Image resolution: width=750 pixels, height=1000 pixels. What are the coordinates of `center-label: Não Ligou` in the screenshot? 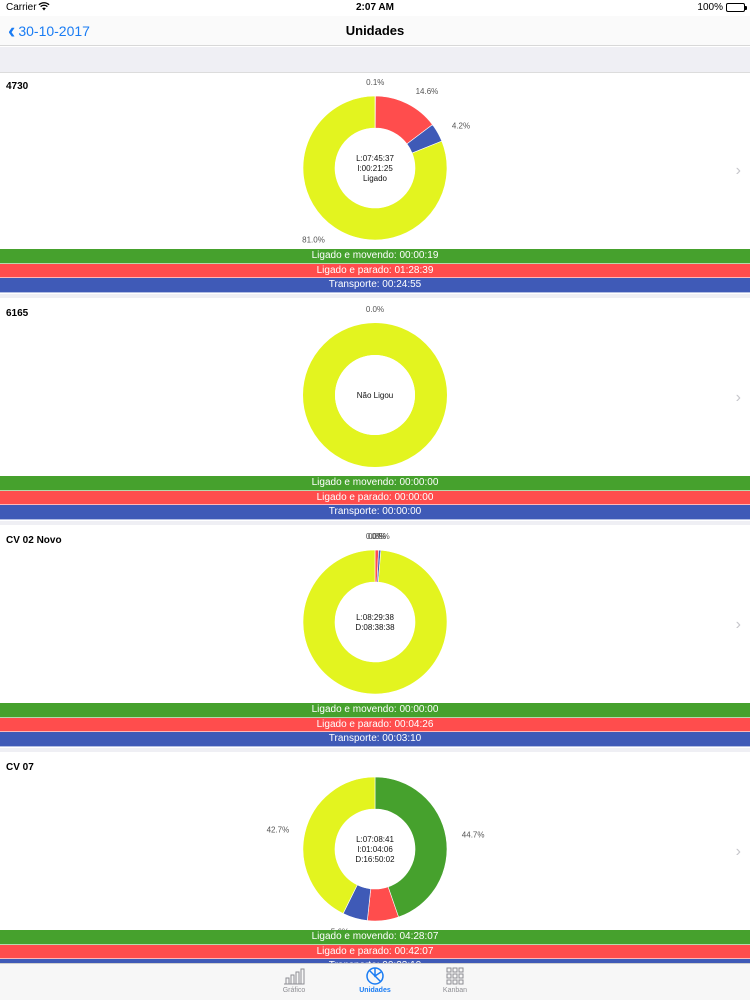 It's located at (375, 395).